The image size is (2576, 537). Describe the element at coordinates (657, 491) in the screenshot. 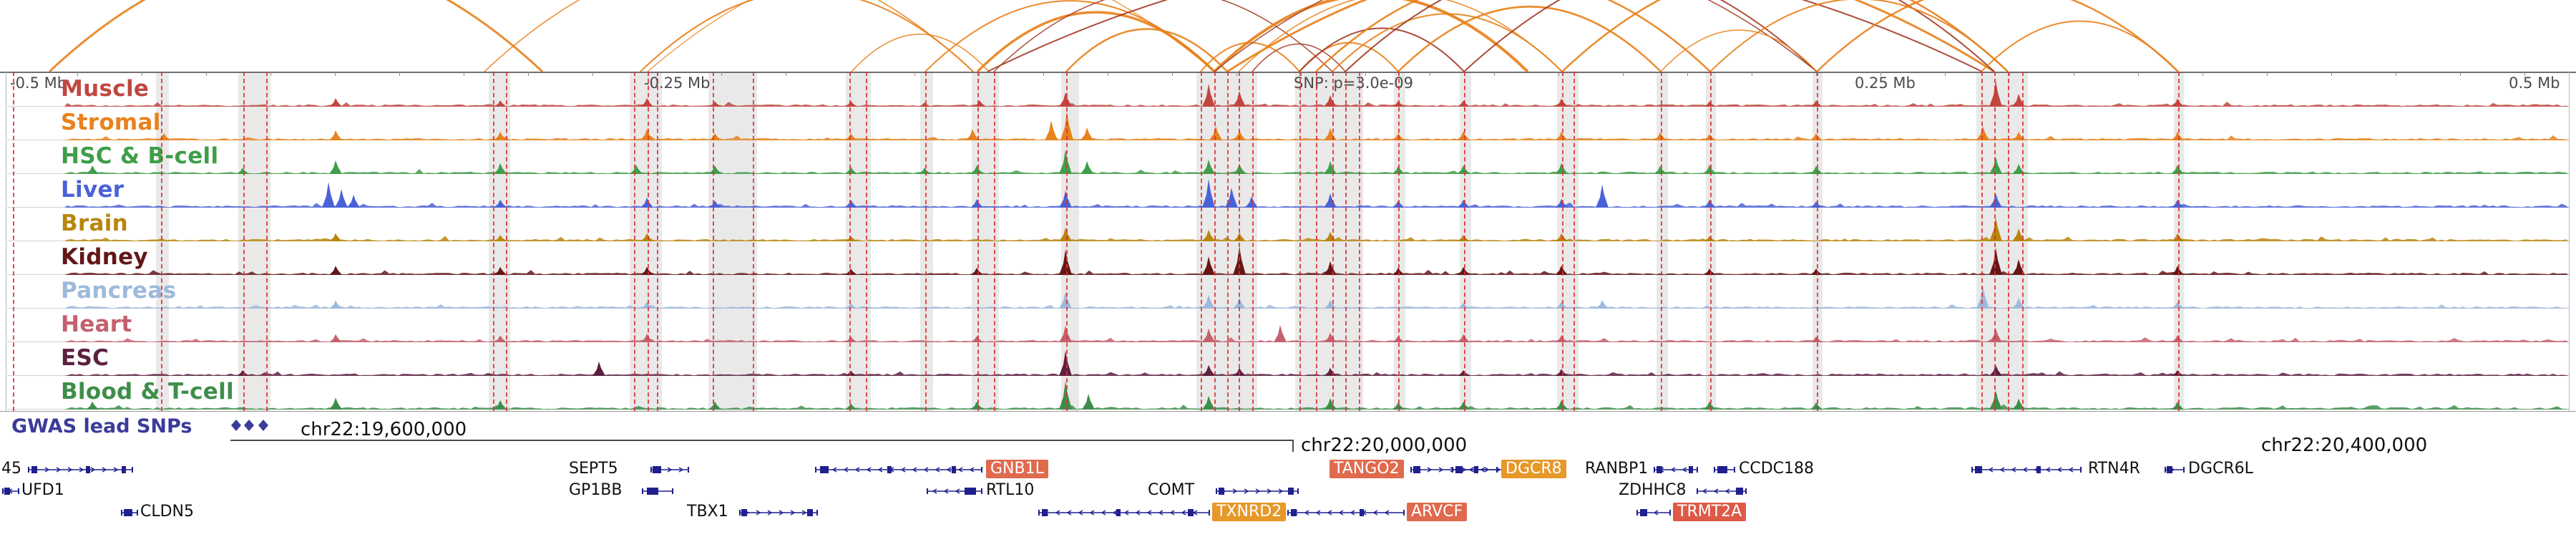

I see `gene-glyph-gp1bb` at that location.